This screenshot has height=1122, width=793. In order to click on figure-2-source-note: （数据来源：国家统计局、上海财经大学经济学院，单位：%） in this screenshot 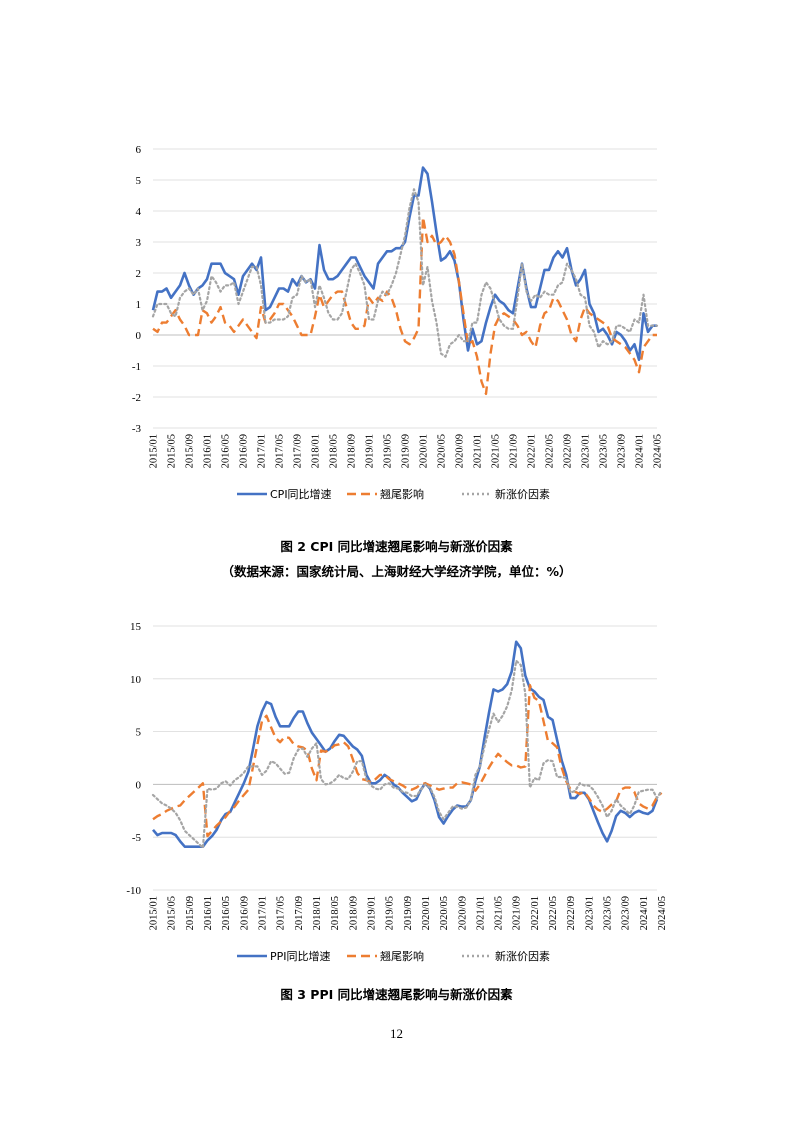, I will do `click(396, 571)`.